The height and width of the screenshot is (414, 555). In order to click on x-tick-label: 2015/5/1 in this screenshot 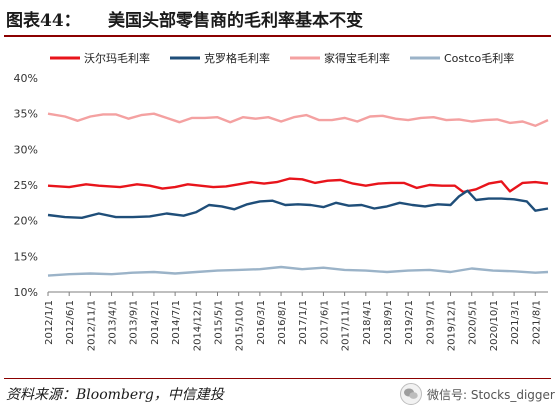, I will do `click(218, 322)`.